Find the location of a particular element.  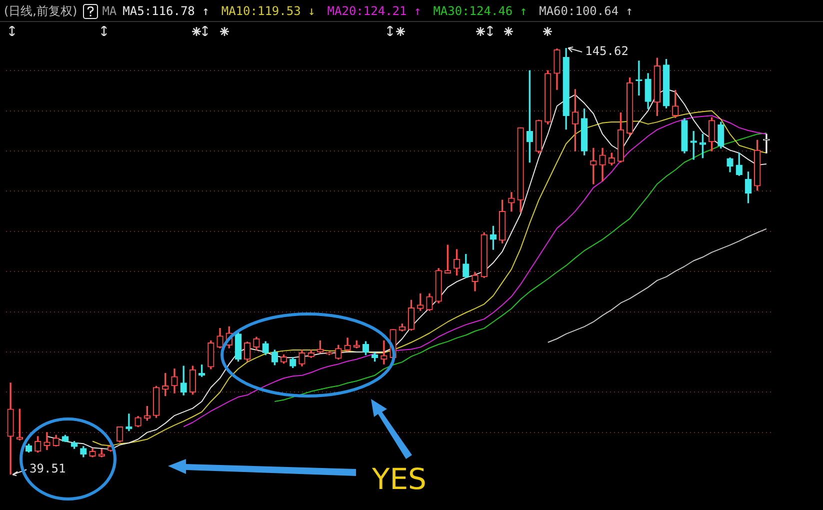

text: MA60:100.64 ↑ is located at coordinates (586, 11).